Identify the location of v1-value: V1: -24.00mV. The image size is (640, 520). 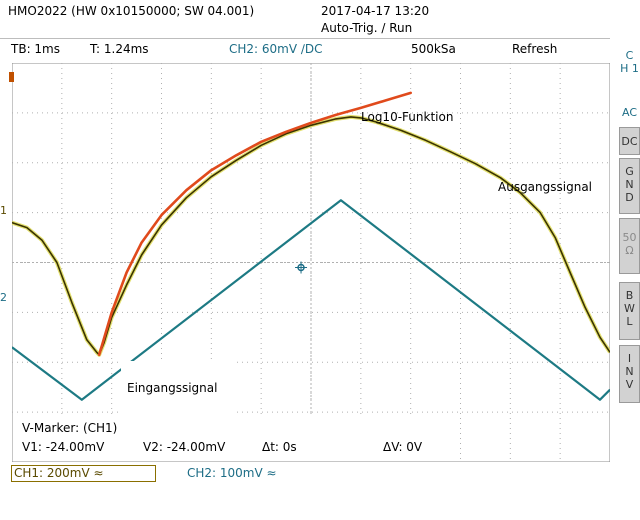
(63, 447).